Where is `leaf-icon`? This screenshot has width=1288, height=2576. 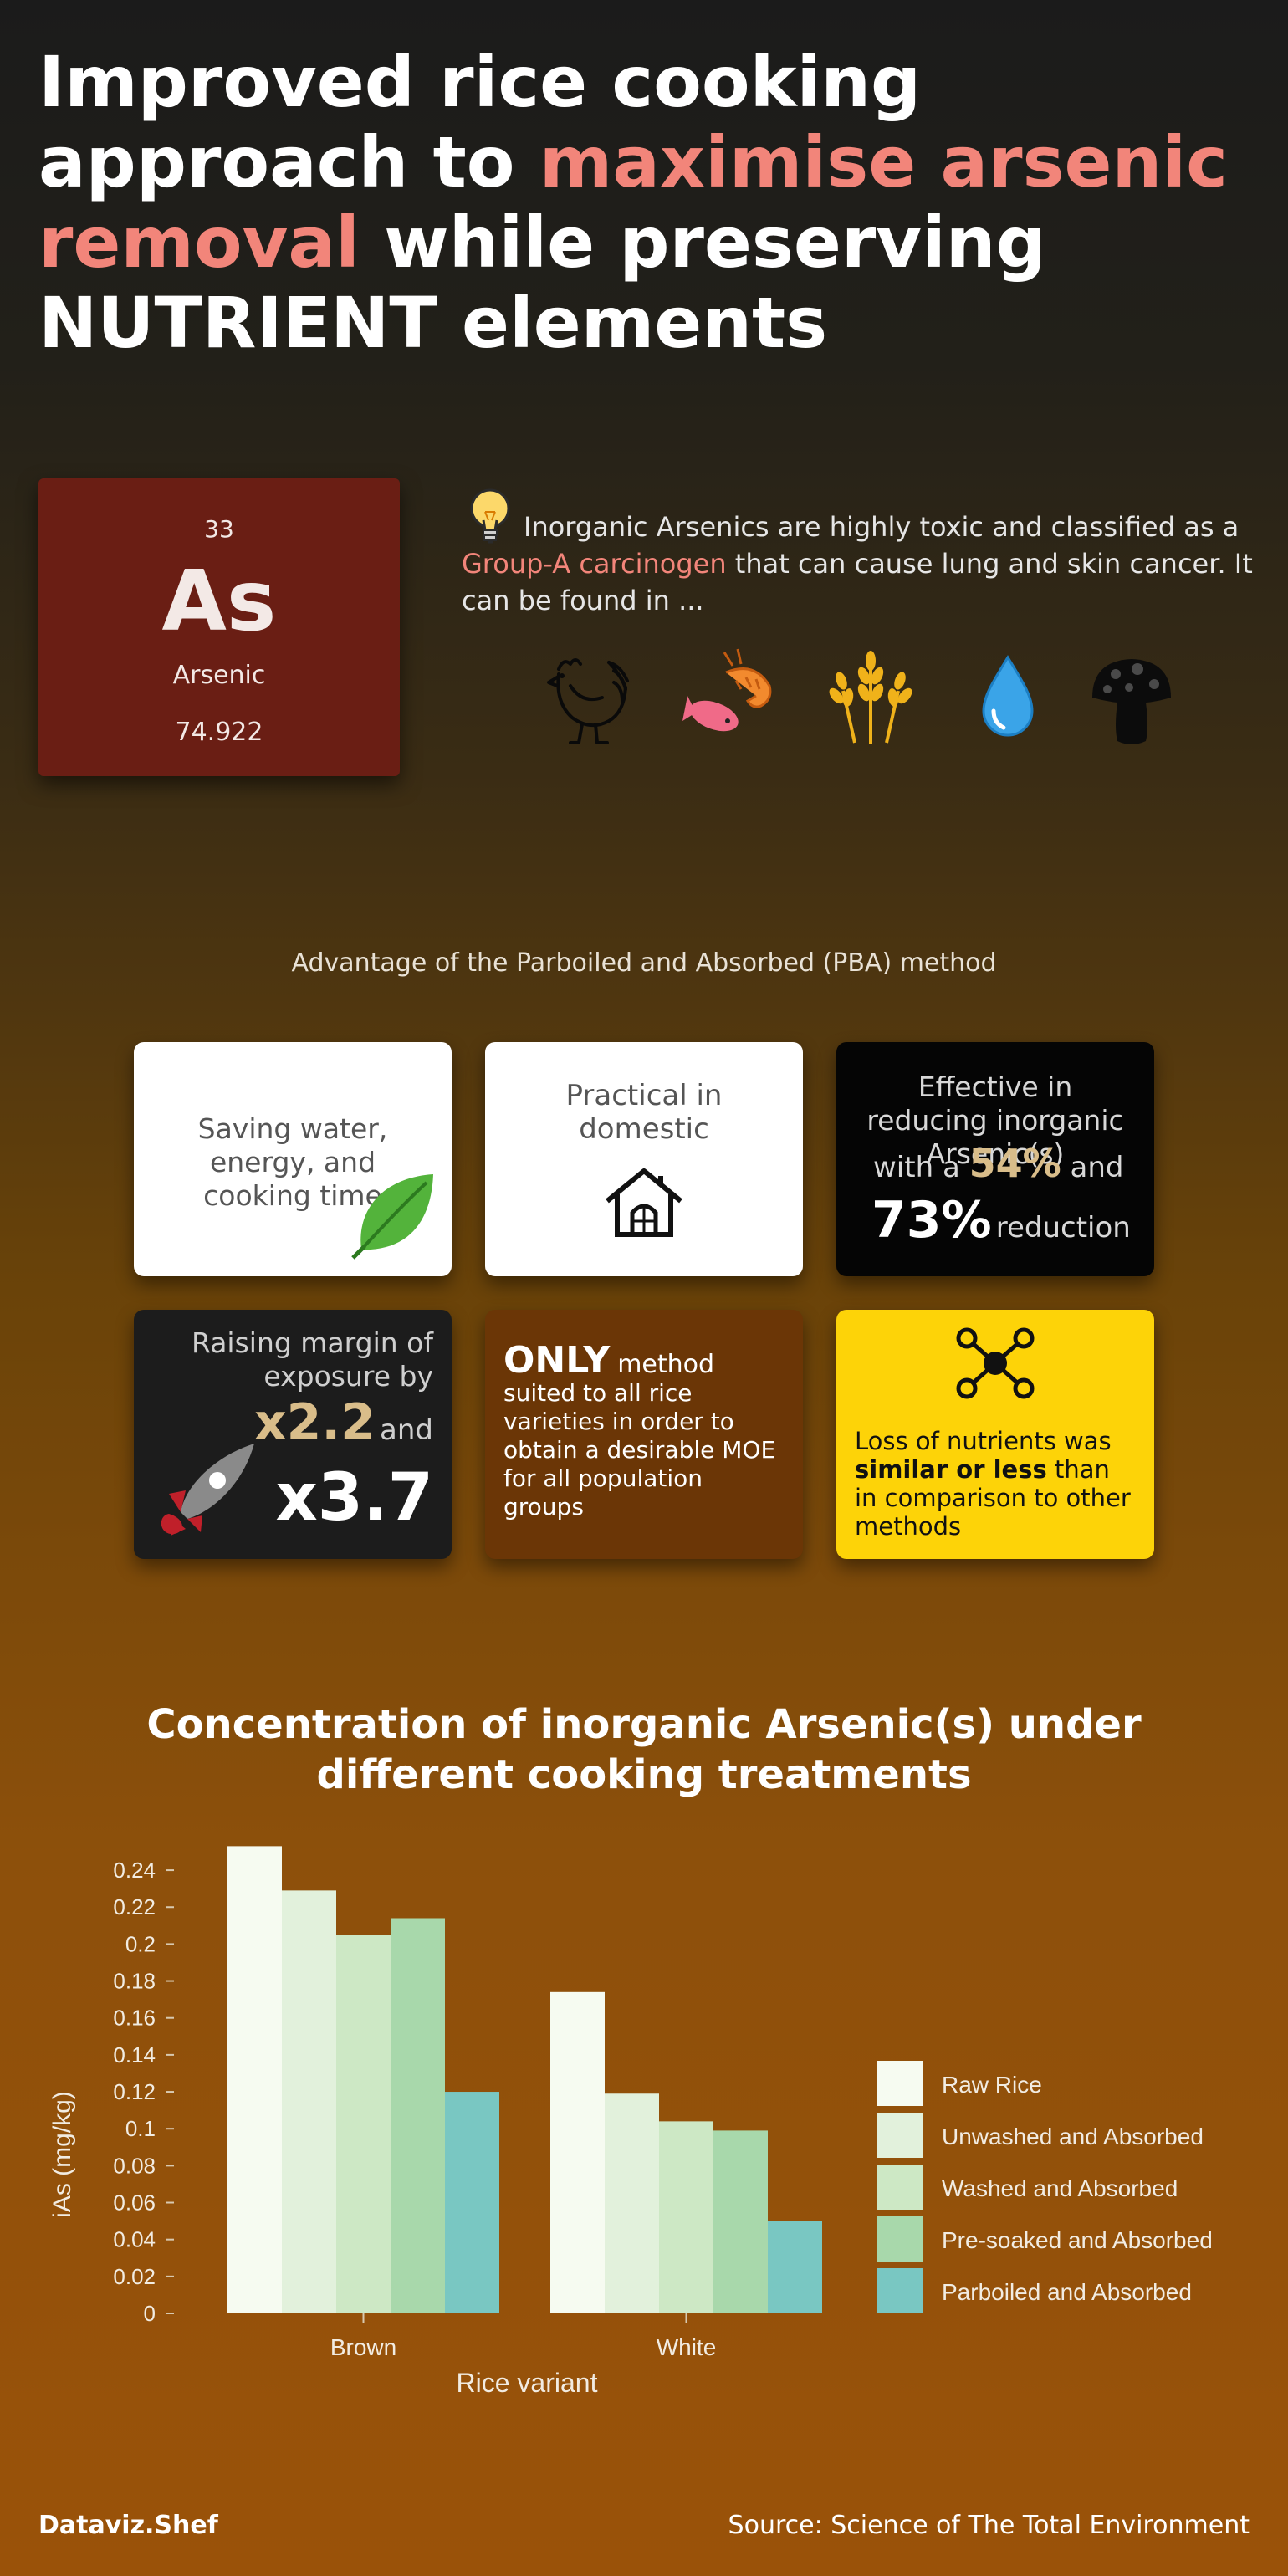
leaf-icon is located at coordinates (392, 1217).